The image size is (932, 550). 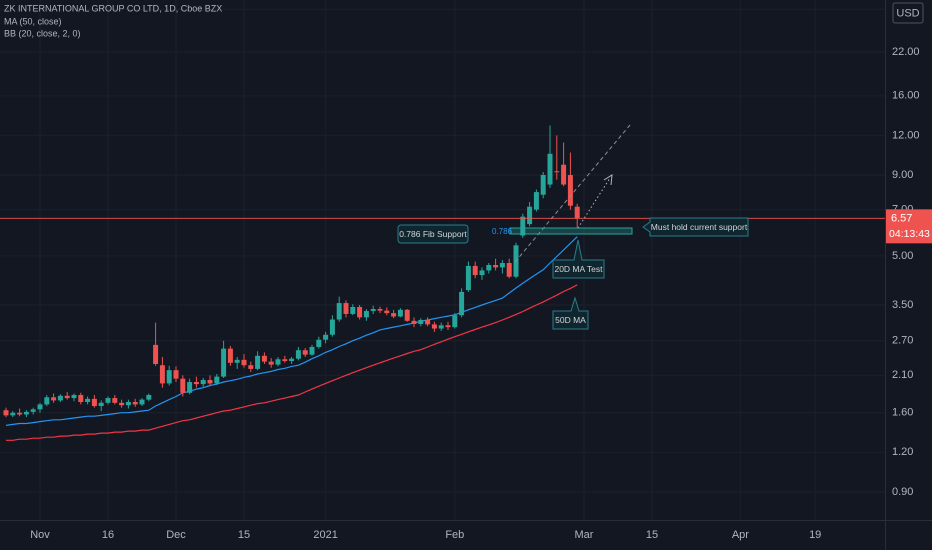 I want to click on y-tick-label: 16.00, so click(x=906, y=96).